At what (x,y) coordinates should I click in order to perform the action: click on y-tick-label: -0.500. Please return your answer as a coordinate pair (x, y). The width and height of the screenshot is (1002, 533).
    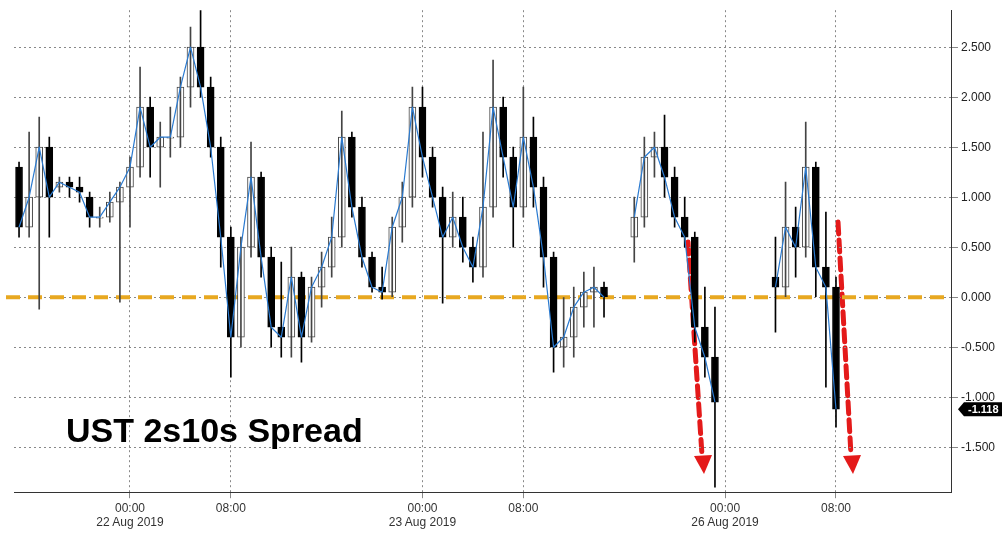
    Looking at the image, I should click on (978, 346).